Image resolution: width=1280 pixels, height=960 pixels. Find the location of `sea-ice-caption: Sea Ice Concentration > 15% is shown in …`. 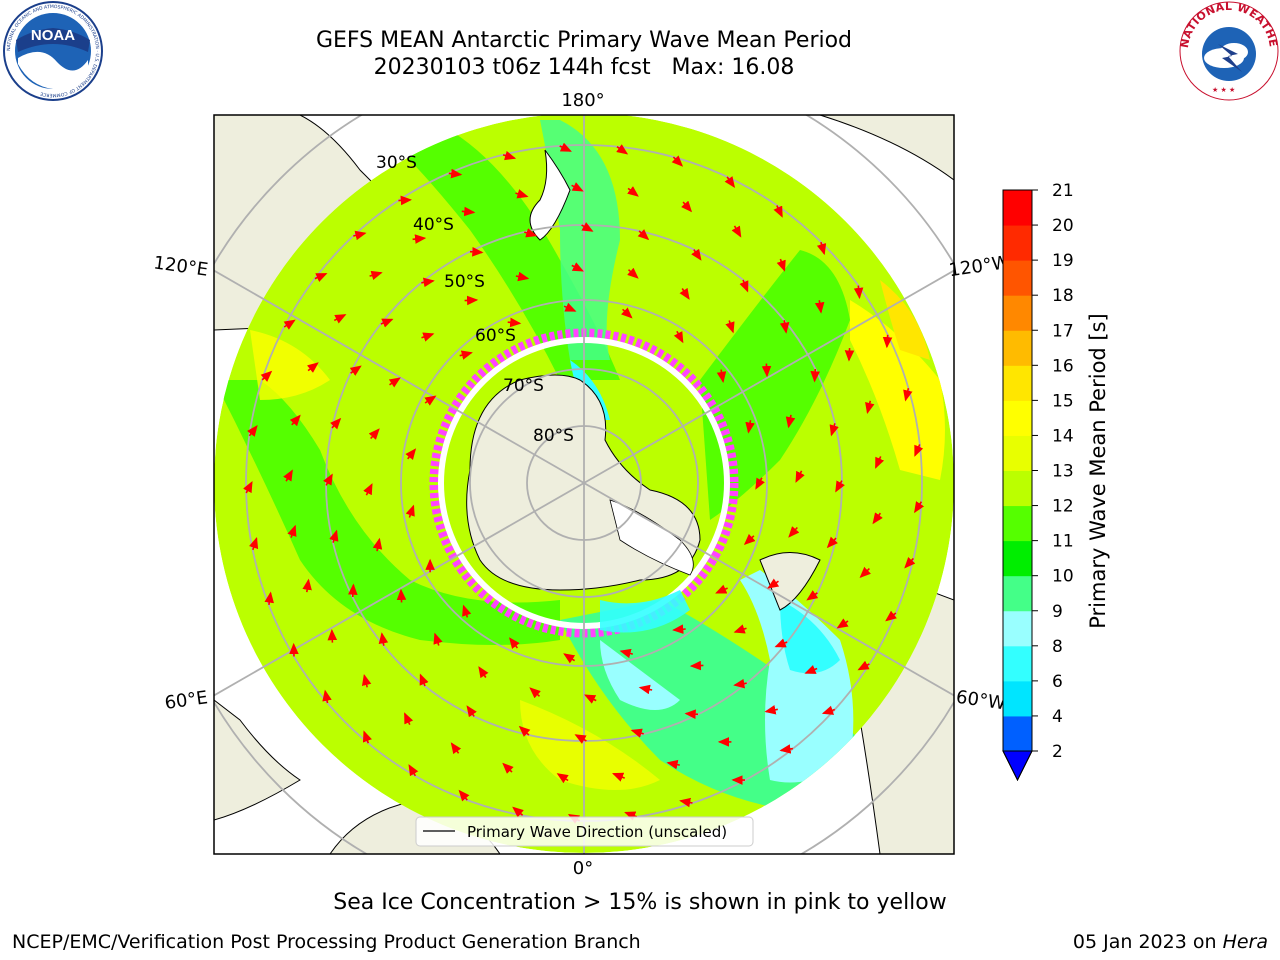

sea-ice-caption: Sea Ice Concentration > 15% is shown in … is located at coordinates (640, 902).